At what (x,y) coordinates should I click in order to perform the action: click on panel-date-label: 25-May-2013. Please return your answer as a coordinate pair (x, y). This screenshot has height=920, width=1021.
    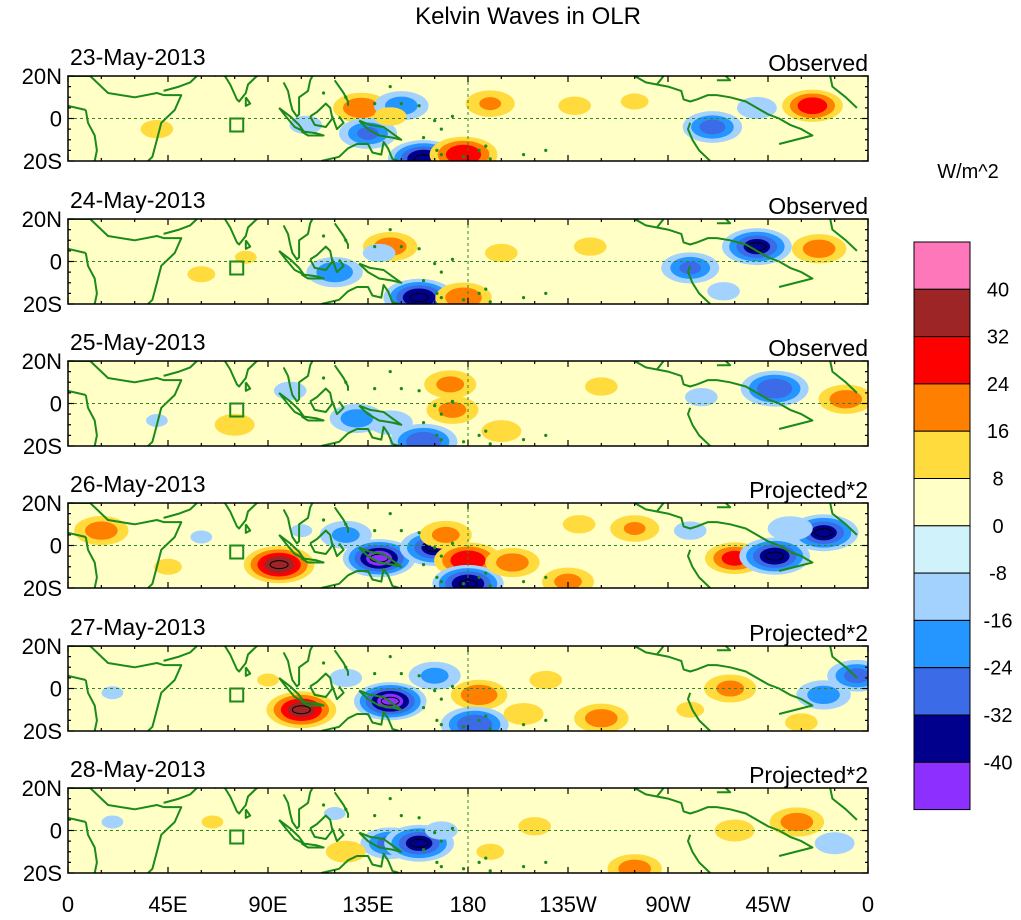
    Looking at the image, I should click on (138, 342).